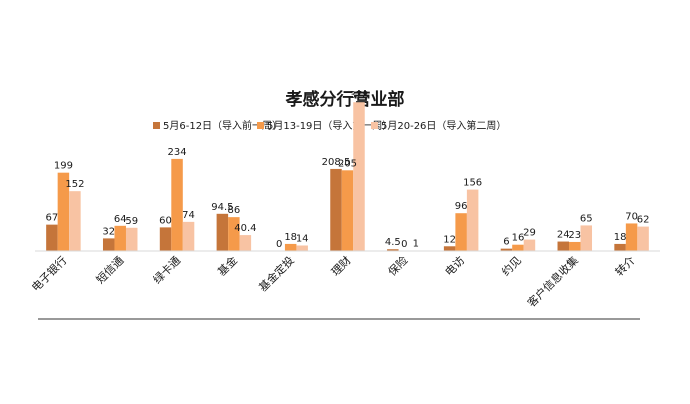 Image resolution: width=690 pixels, height=404 pixels. Describe the element at coordinates (227, 265) in the screenshot. I see `category-label-4: 基金` at that location.